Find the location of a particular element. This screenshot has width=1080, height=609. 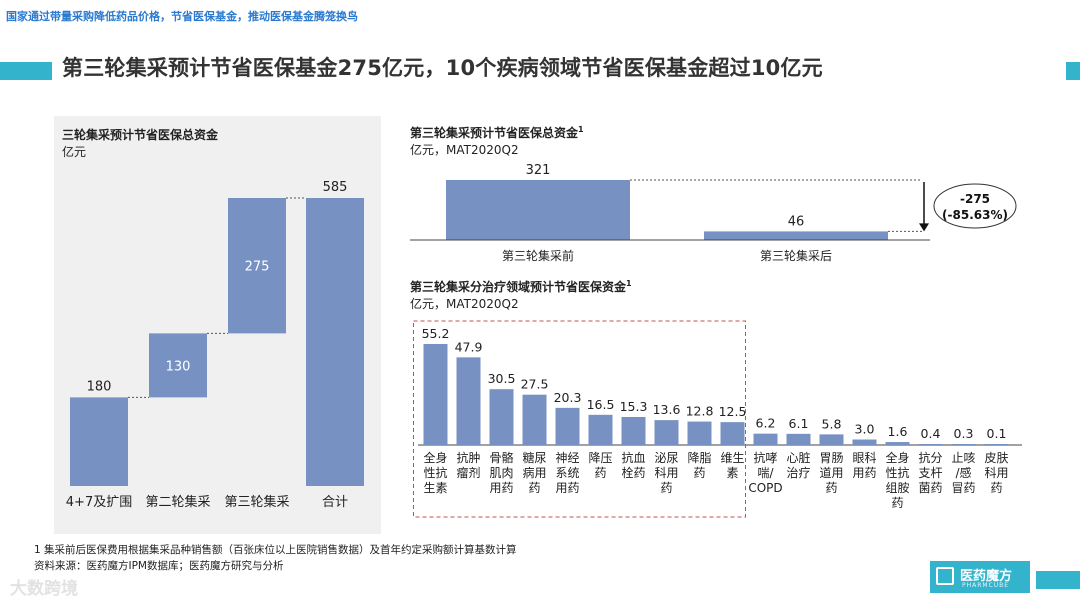

area-category-line: 瘤剂 is located at coordinates (468, 472).